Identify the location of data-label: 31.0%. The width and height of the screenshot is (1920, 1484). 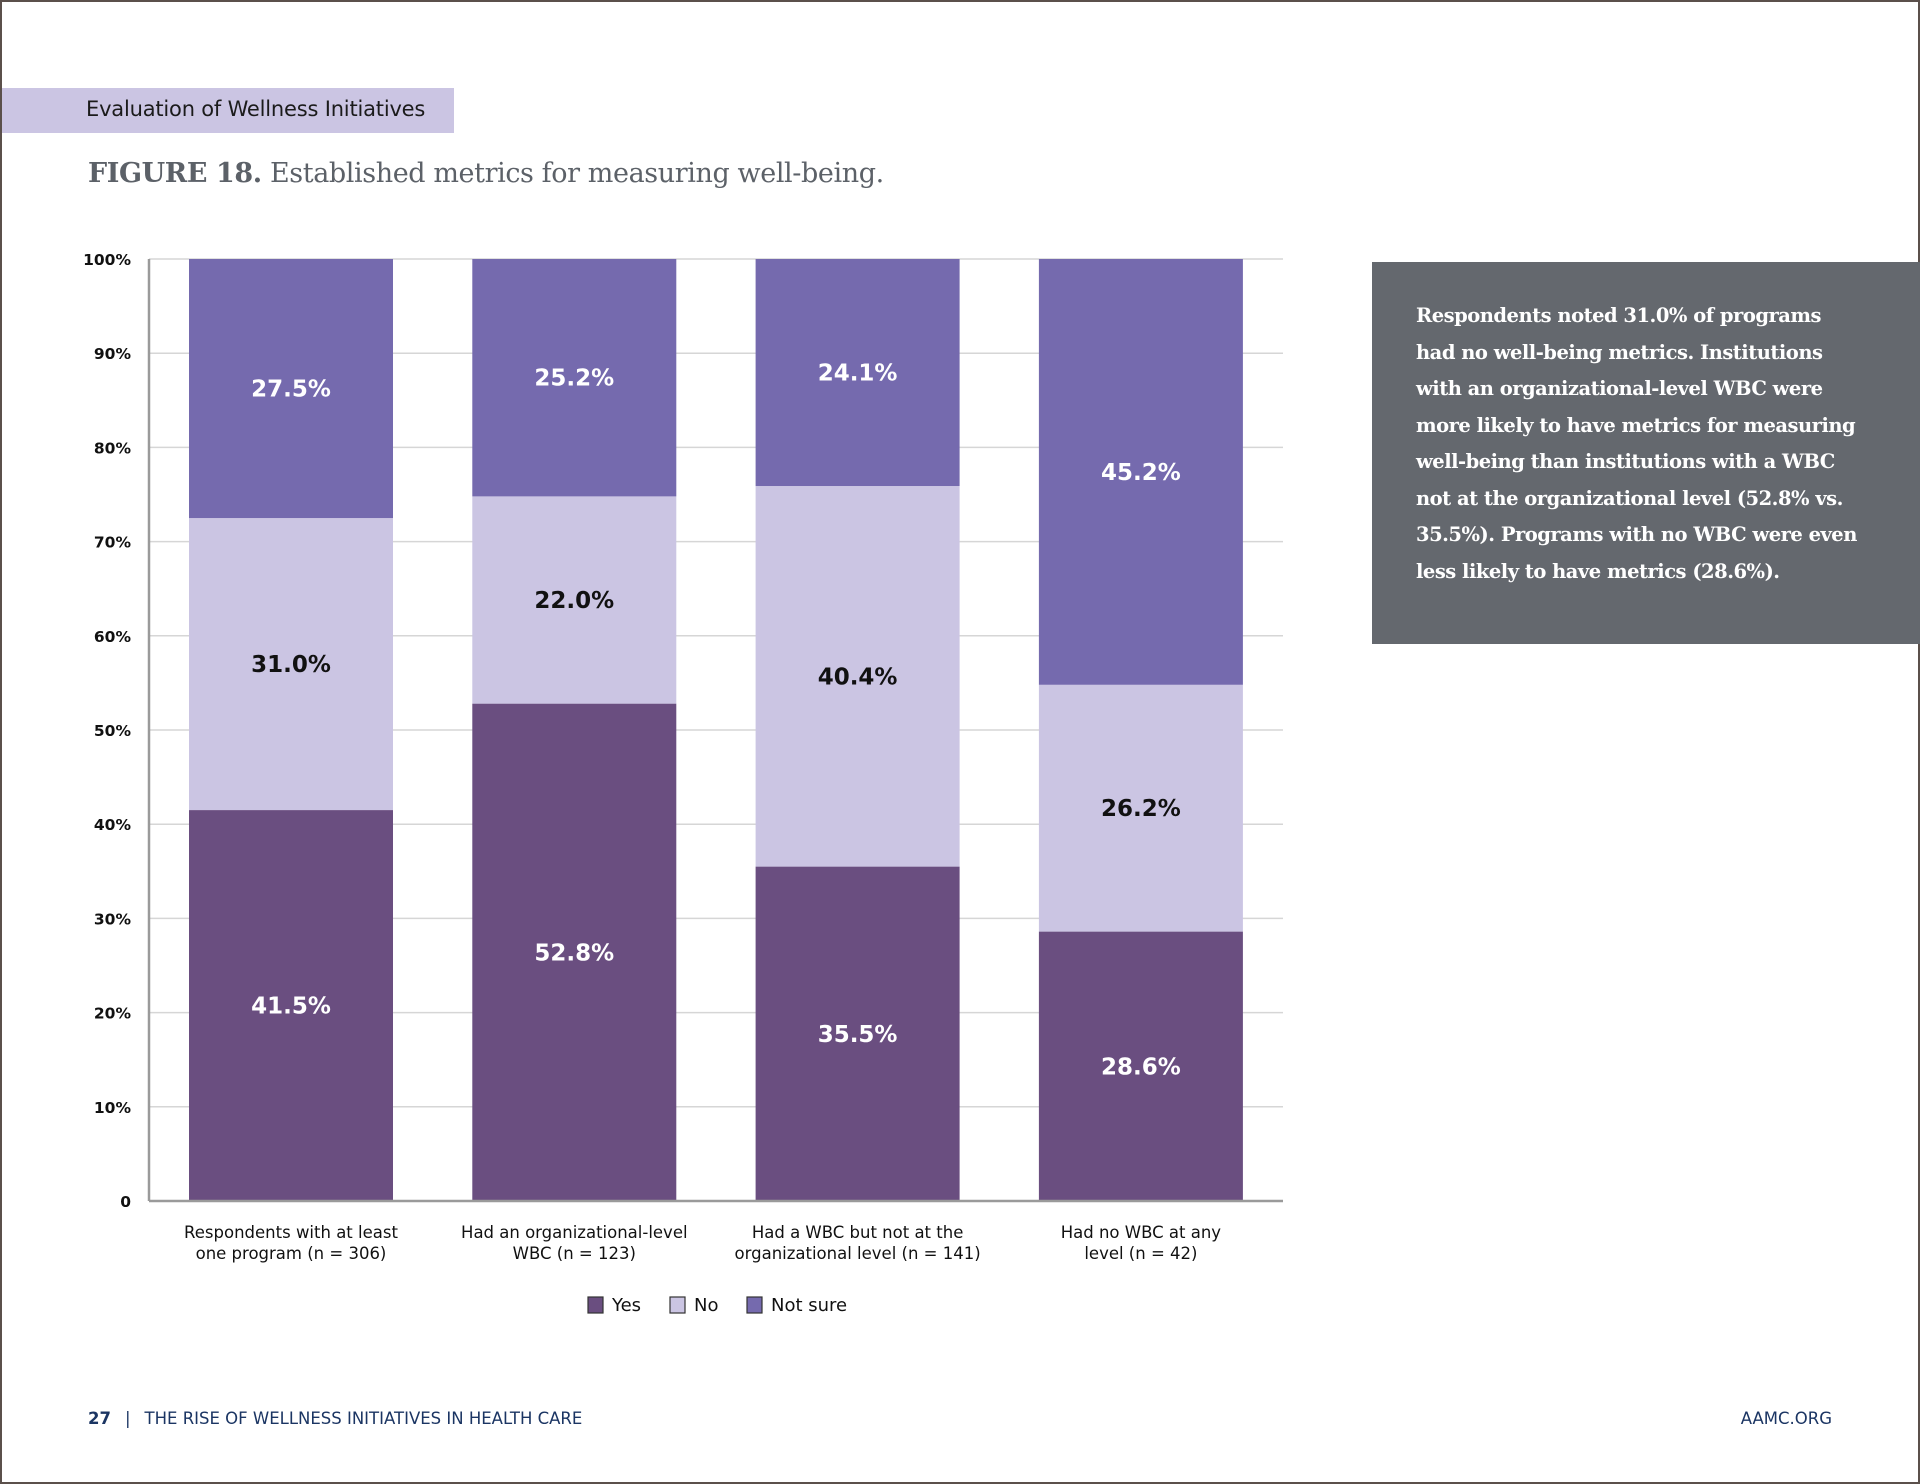
(291, 665).